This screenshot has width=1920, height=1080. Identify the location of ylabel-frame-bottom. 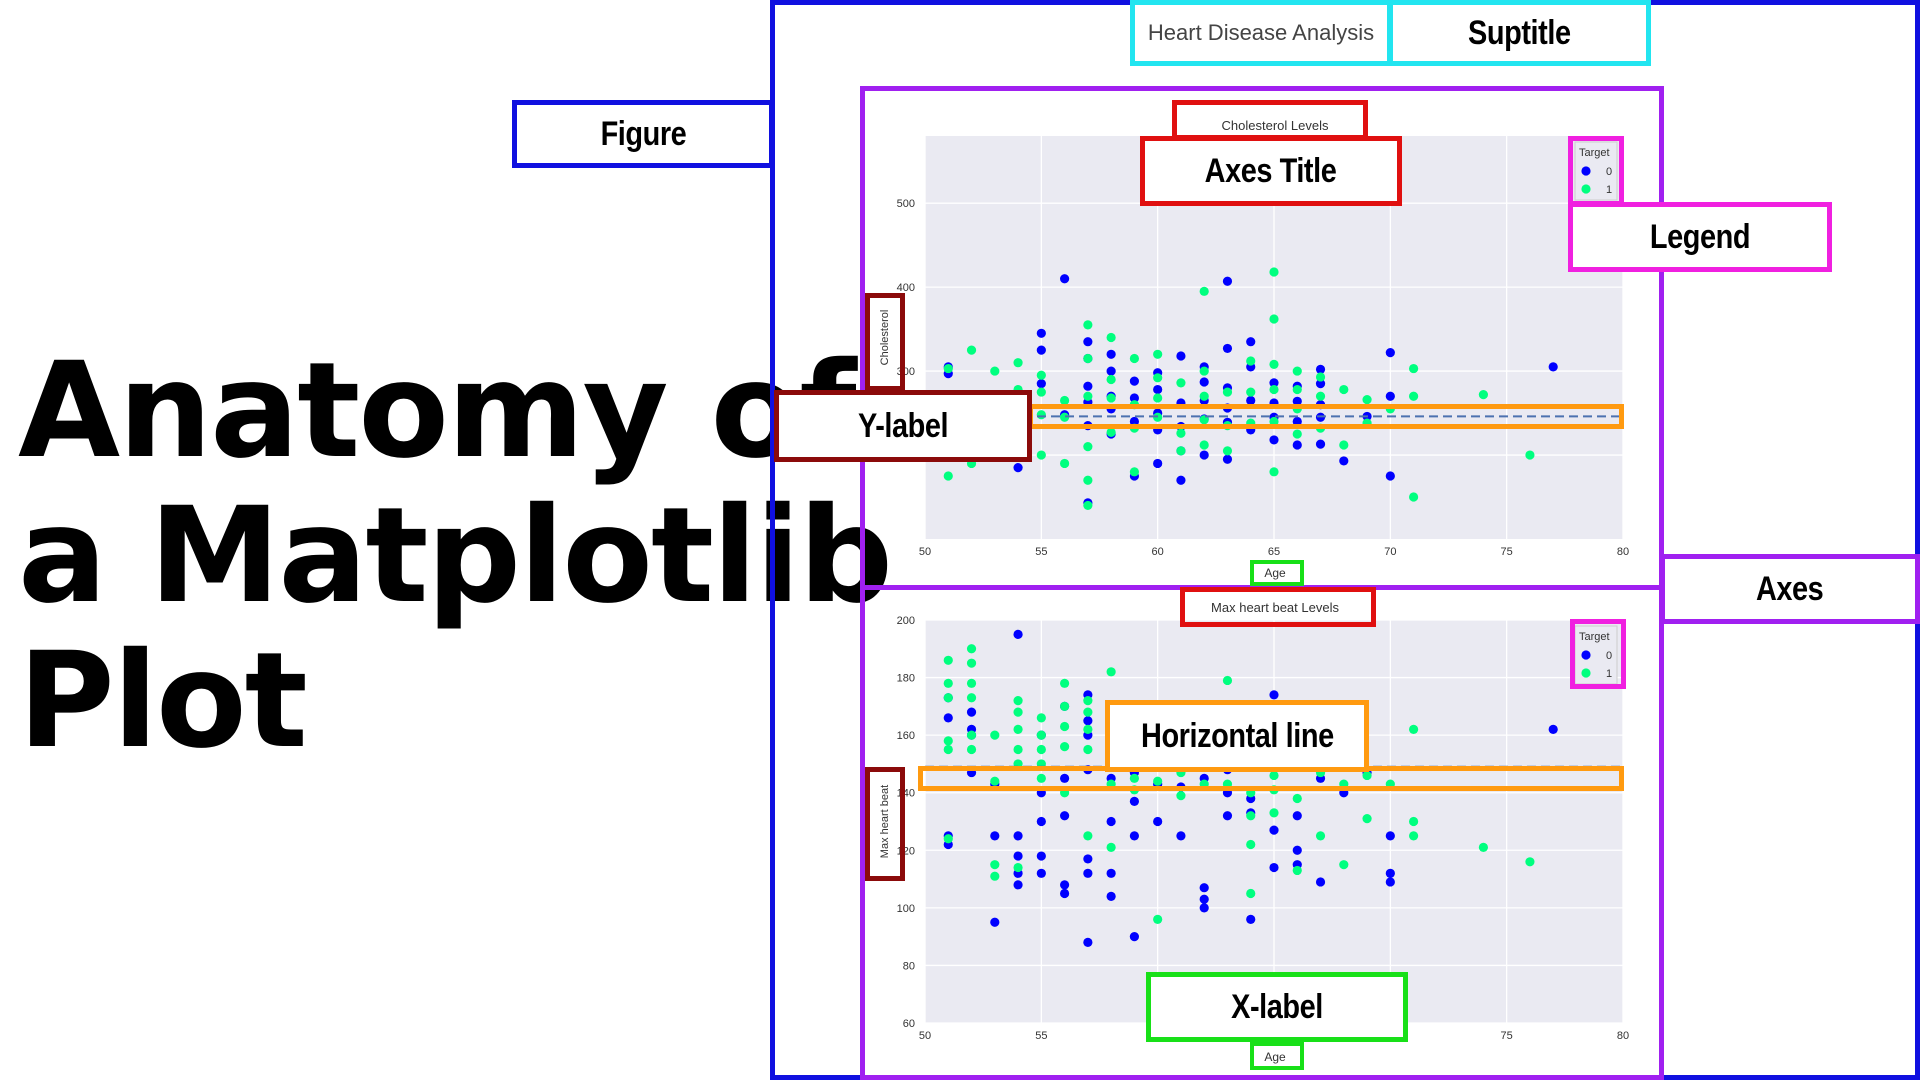
(885, 824).